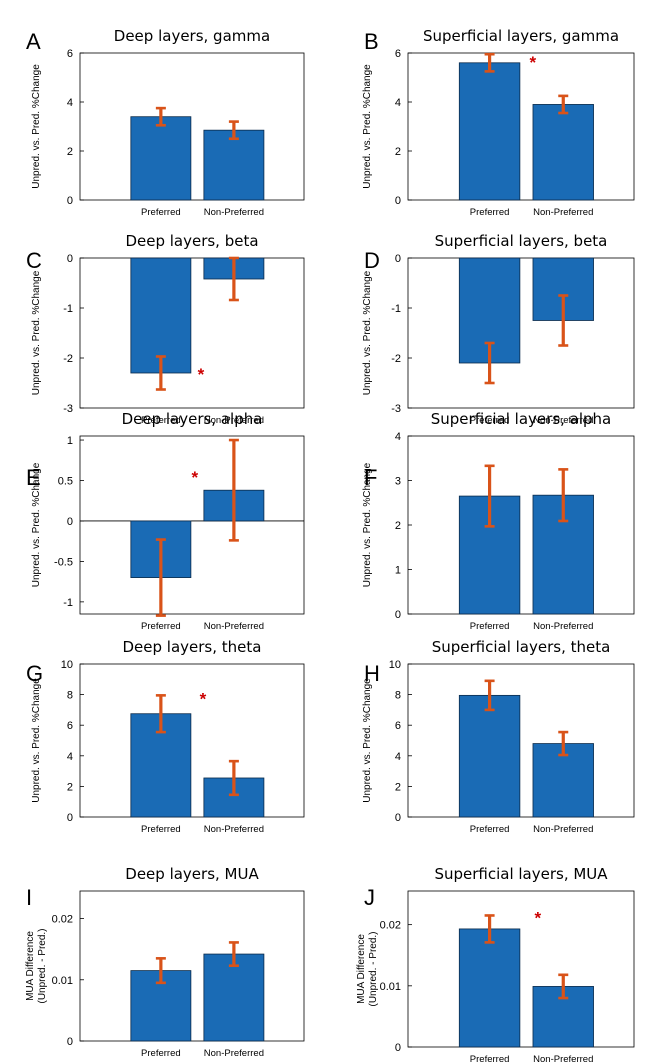 The width and height of the screenshot is (659, 1064). Describe the element at coordinates (70, 696) in the screenshot. I see `y-tick-label: 8` at that location.